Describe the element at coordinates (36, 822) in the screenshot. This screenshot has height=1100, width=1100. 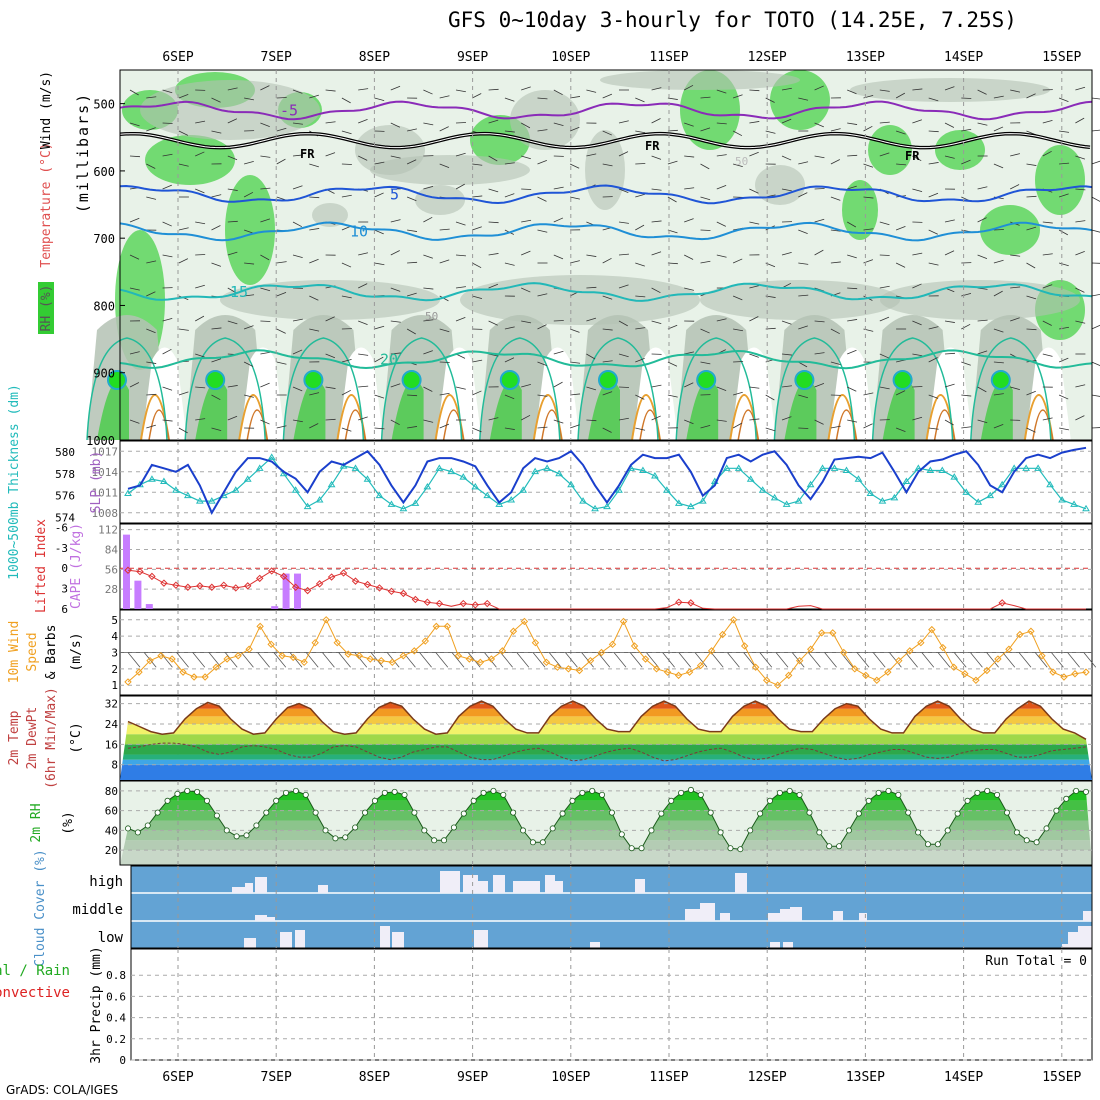
I see `rh2m-axis-label: 2m RH` at that location.